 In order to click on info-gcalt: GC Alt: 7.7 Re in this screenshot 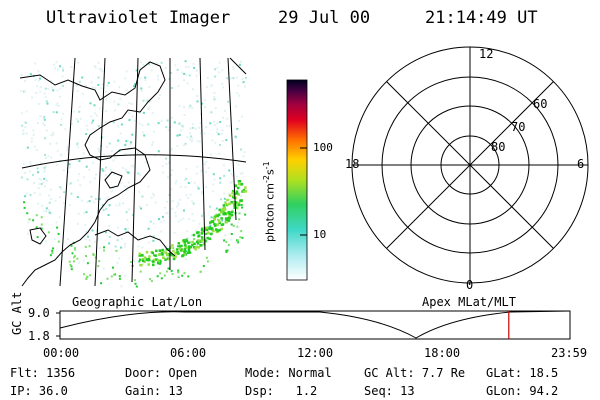, I will do `click(415, 373)`.